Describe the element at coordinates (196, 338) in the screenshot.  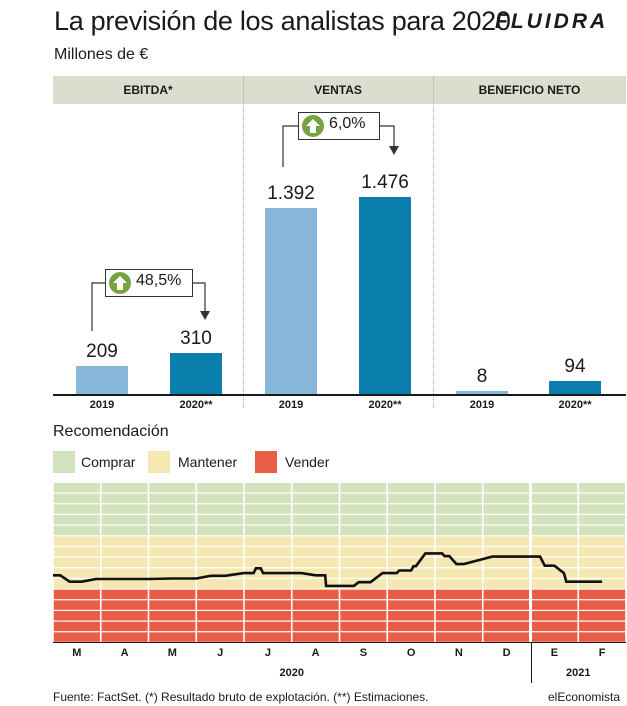
I see `bar-value-label: 310` at that location.